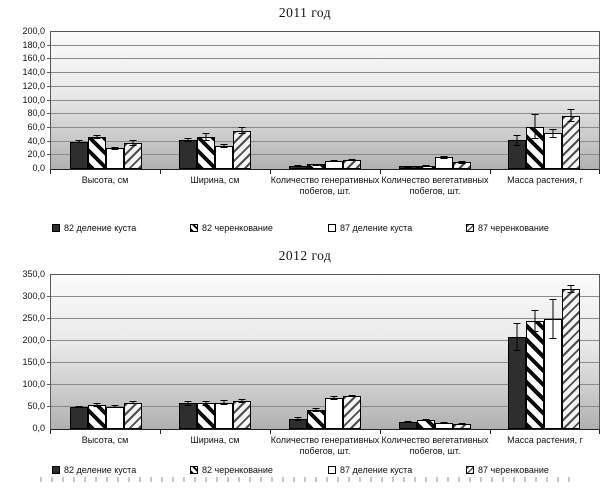 This screenshot has width=610, height=496. Describe the element at coordinates (105, 193) in the screenshot. I see `x-category-label: Высота, см` at that location.